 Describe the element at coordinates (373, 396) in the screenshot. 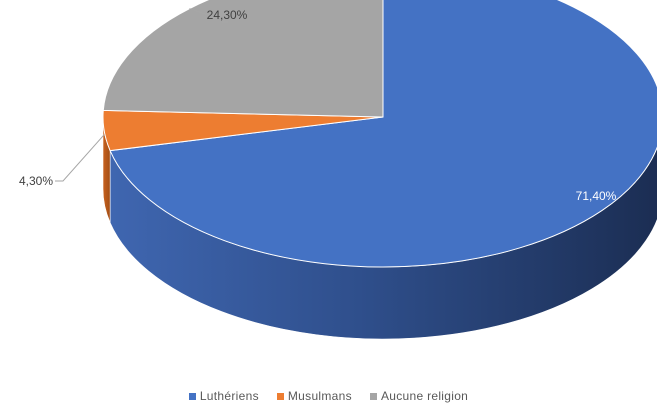

I see `legend-swatch-aucune-religion` at that location.